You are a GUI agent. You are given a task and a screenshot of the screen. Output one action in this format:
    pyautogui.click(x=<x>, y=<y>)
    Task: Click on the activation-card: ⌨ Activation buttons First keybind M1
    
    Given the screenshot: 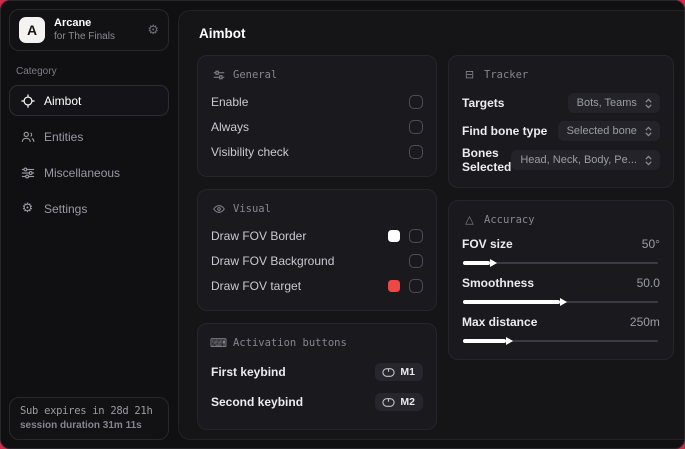 What is the action you would take?
    pyautogui.click(x=317, y=376)
    